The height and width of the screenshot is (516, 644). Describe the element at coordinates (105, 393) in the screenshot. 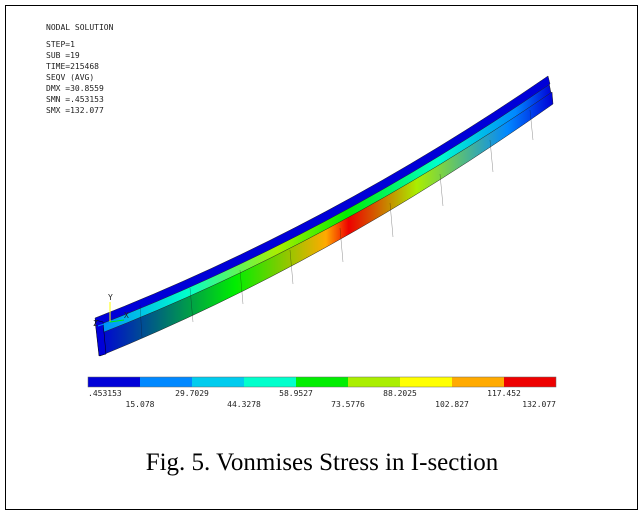

I see `legend-label: .453153` at that location.